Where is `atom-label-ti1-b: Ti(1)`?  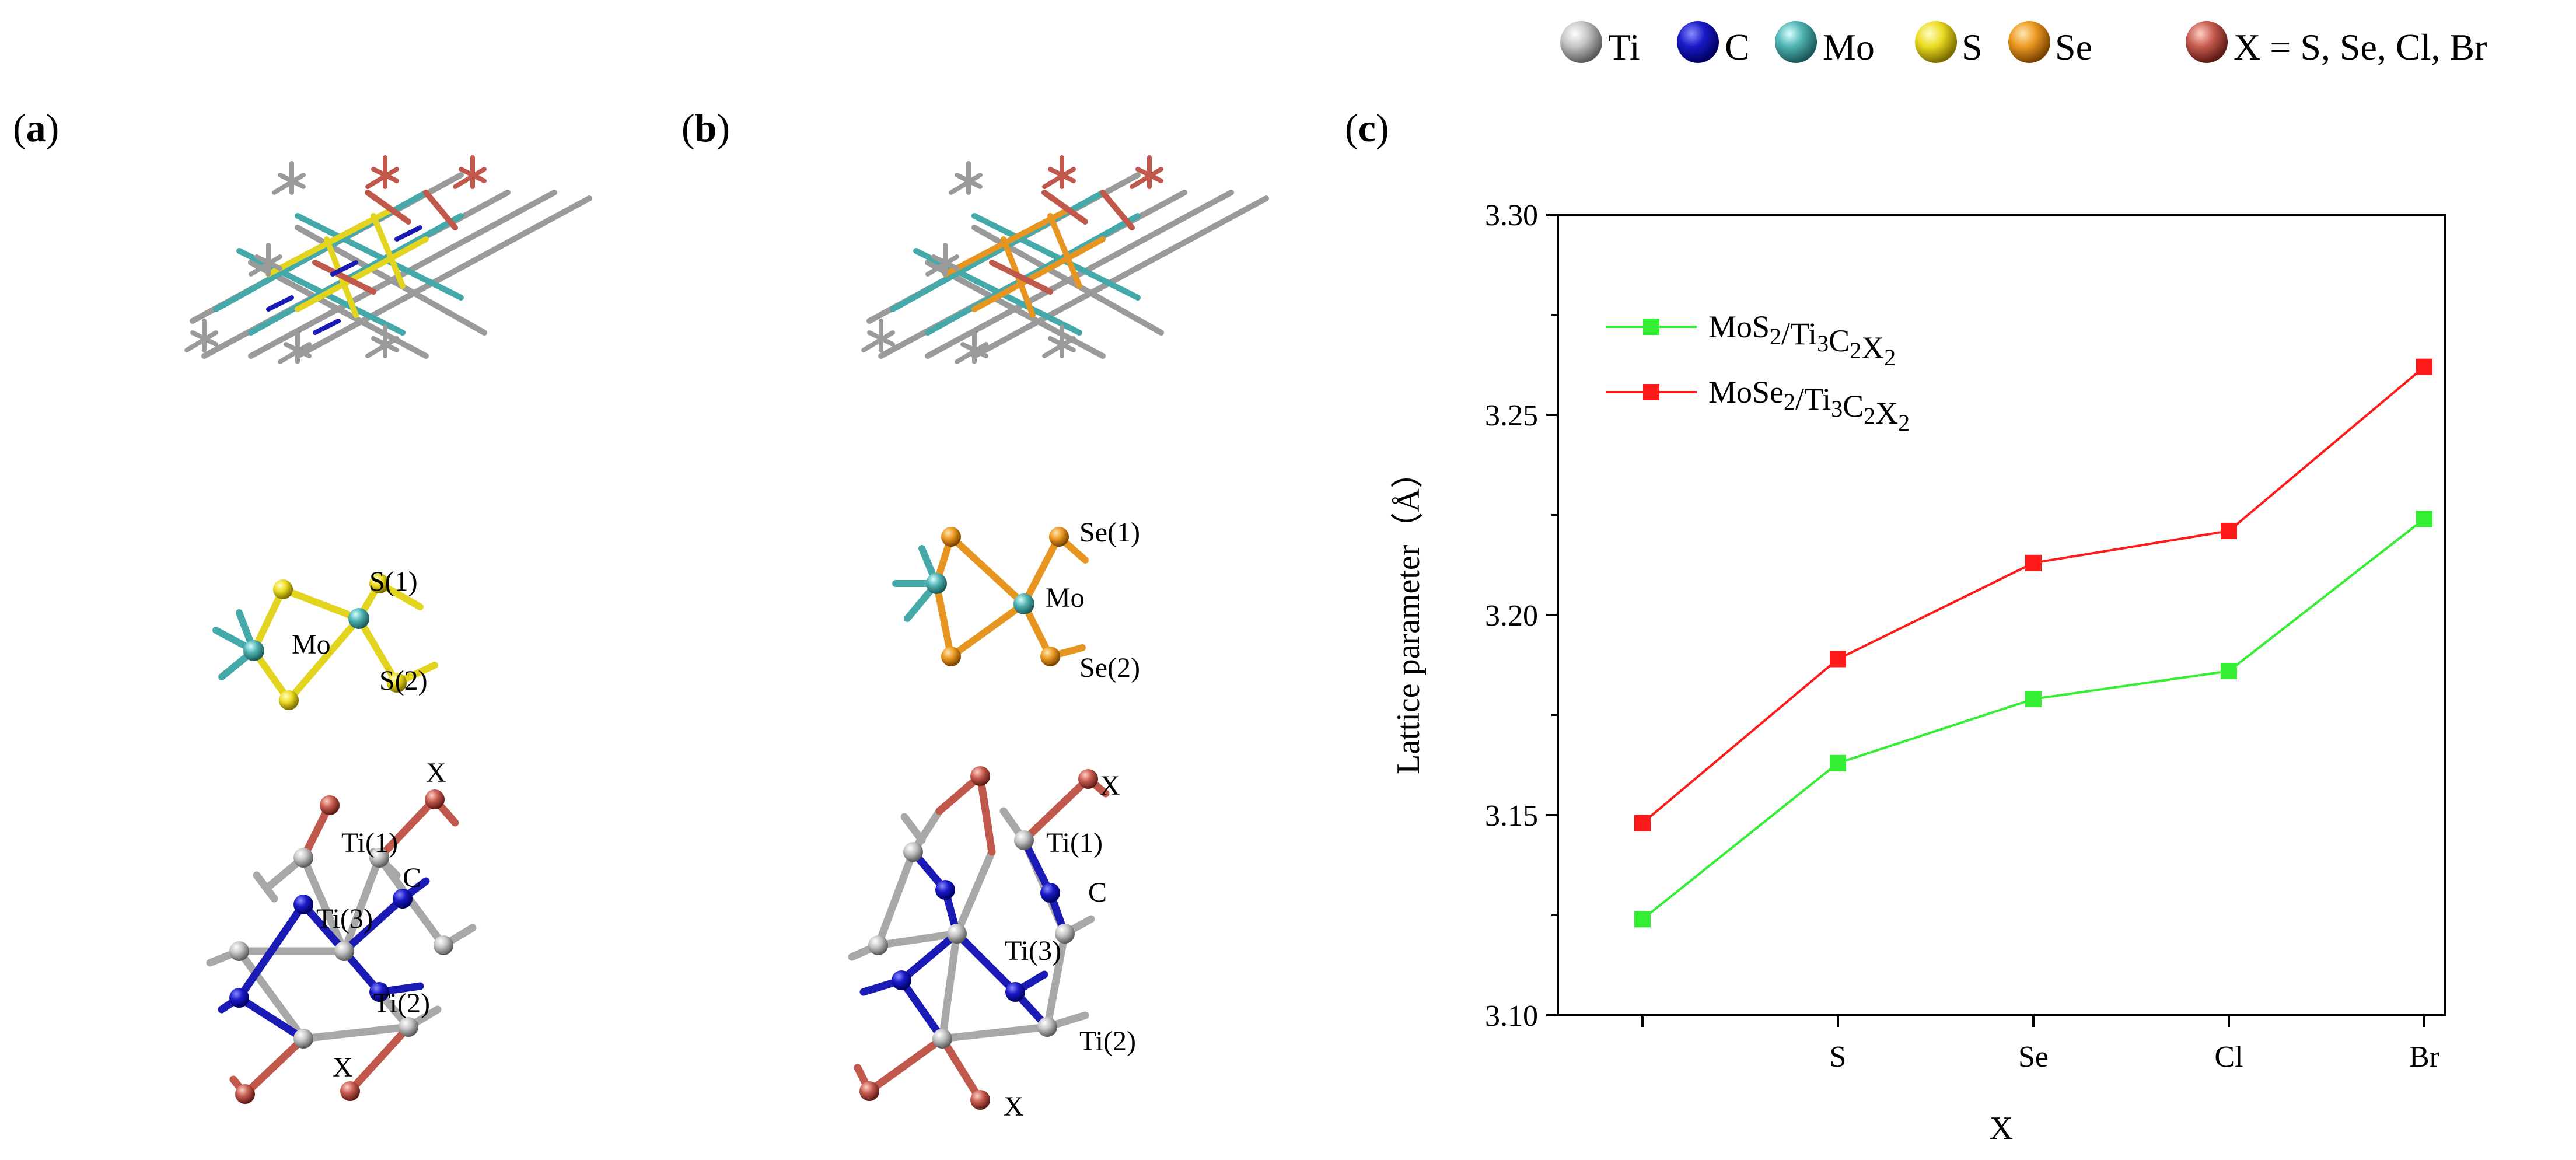 atom-label-ti1-b: Ti(1) is located at coordinates (1074, 842).